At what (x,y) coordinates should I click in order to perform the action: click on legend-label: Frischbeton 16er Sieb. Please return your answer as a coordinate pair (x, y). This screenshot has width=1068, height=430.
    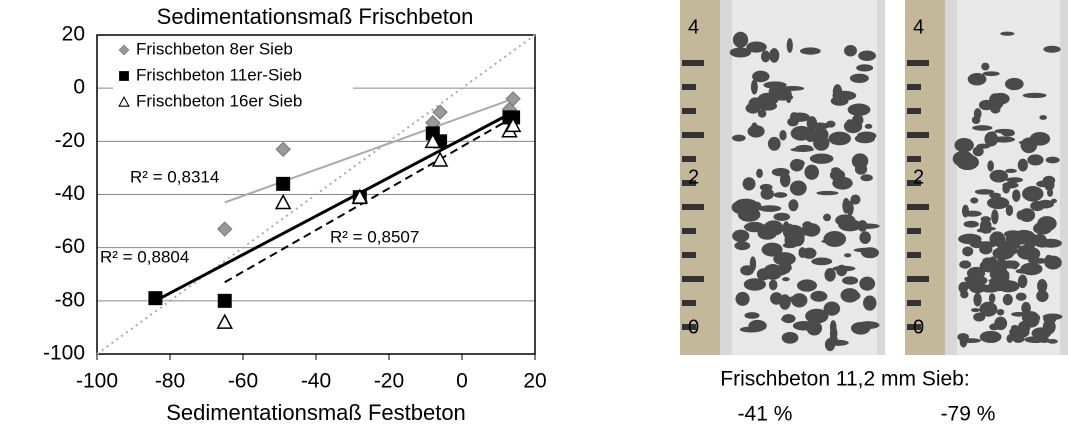
    Looking at the image, I should click on (219, 100).